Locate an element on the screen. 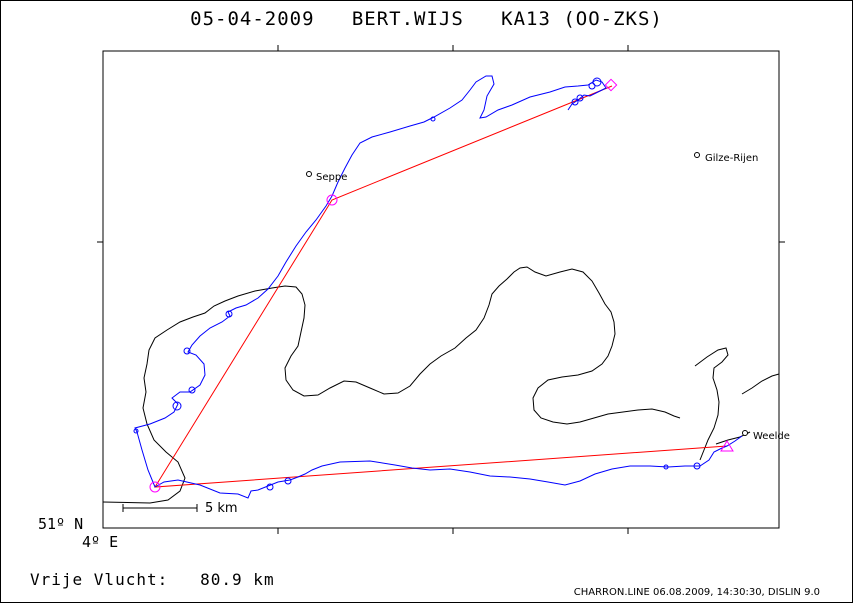  border-line-east is located at coordinates (737, 404).